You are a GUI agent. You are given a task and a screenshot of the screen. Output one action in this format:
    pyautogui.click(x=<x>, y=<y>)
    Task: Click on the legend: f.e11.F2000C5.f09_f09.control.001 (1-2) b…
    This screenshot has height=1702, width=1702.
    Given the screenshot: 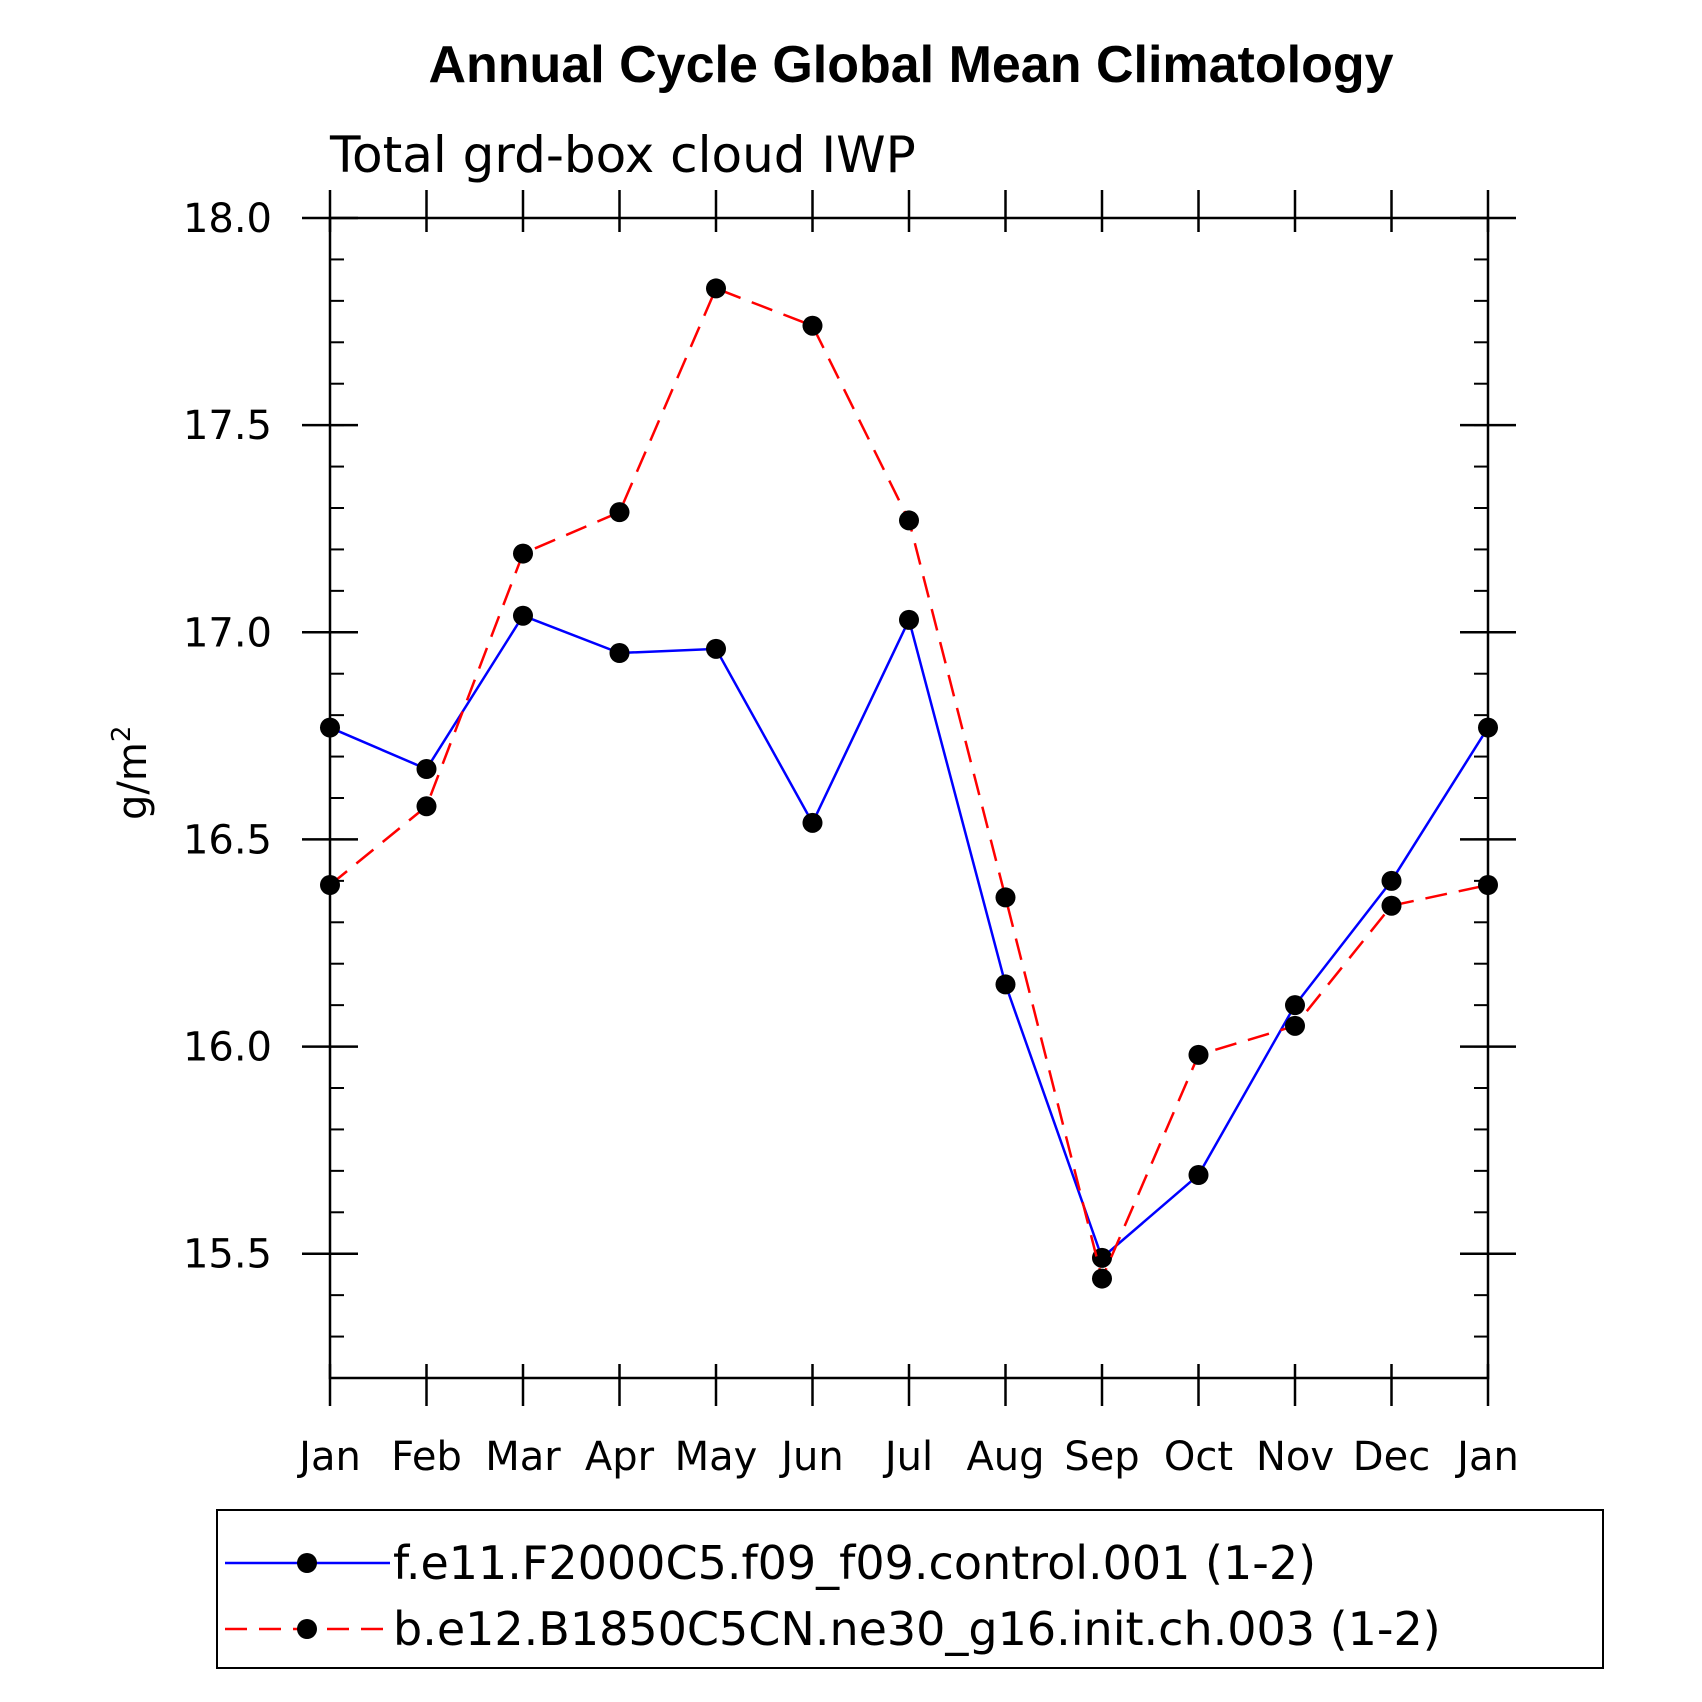 What is the action you would take?
    pyautogui.click(x=910, y=1589)
    